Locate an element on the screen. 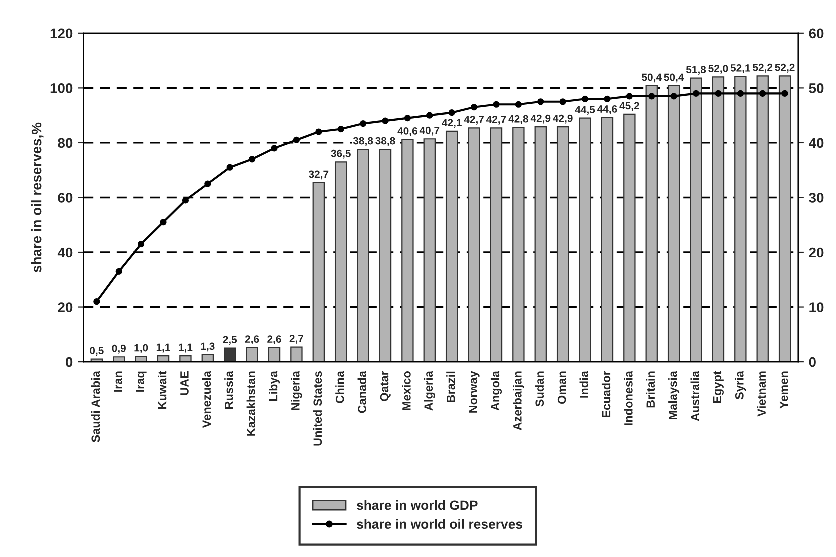 The image size is (836, 557). data-label: 52,1 is located at coordinates (740, 69).